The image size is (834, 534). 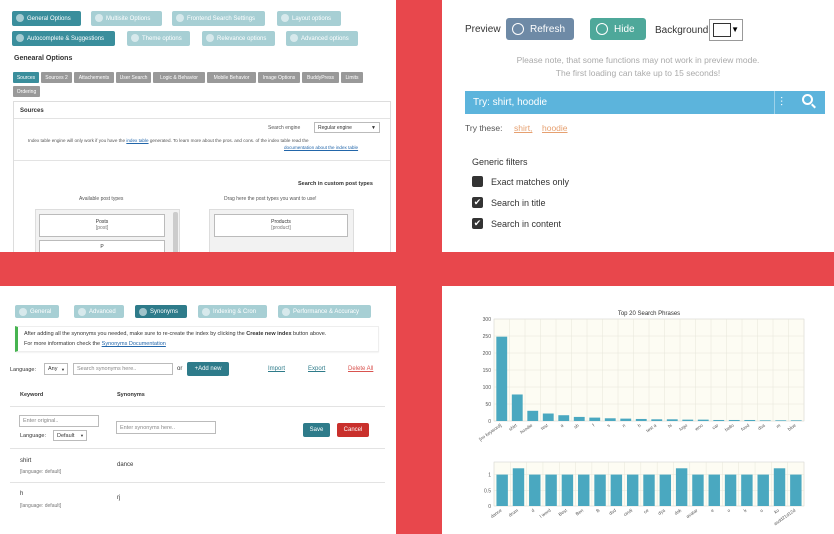 I want to click on sources-header: Sources, so click(x=32, y=111).